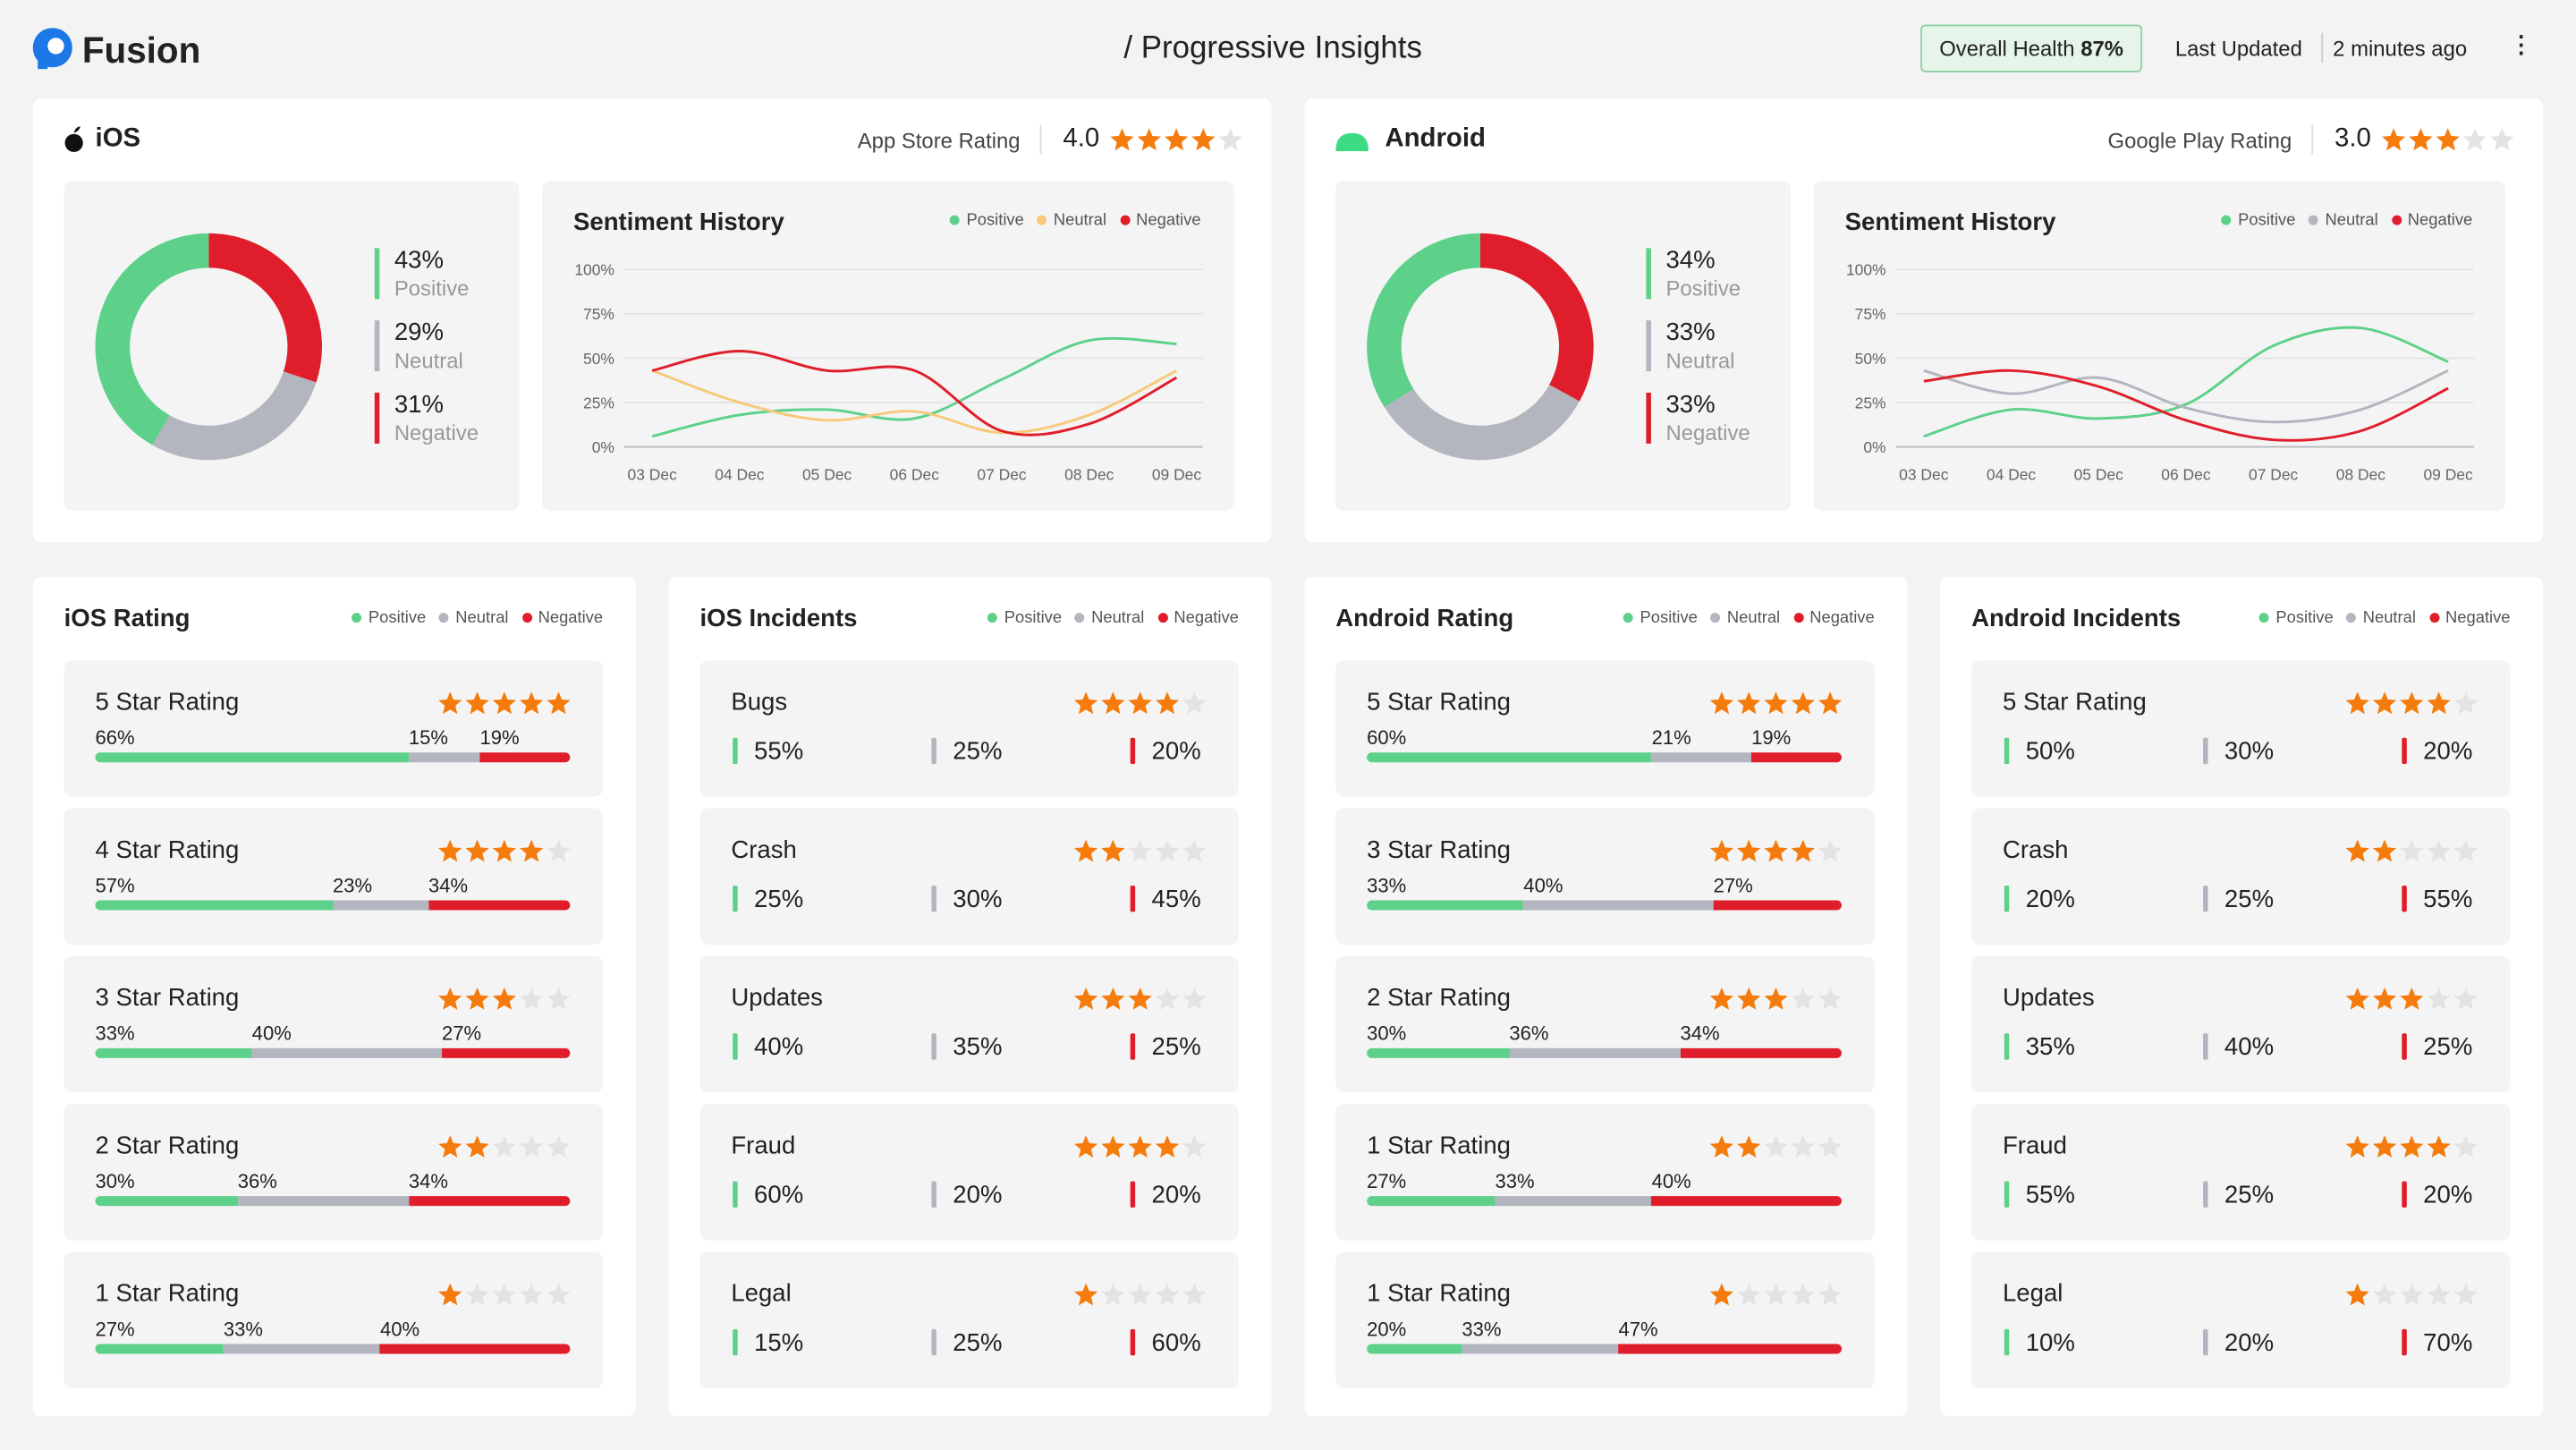 The image size is (2576, 1450). Describe the element at coordinates (73, 139) in the screenshot. I see `platform-icon` at that location.